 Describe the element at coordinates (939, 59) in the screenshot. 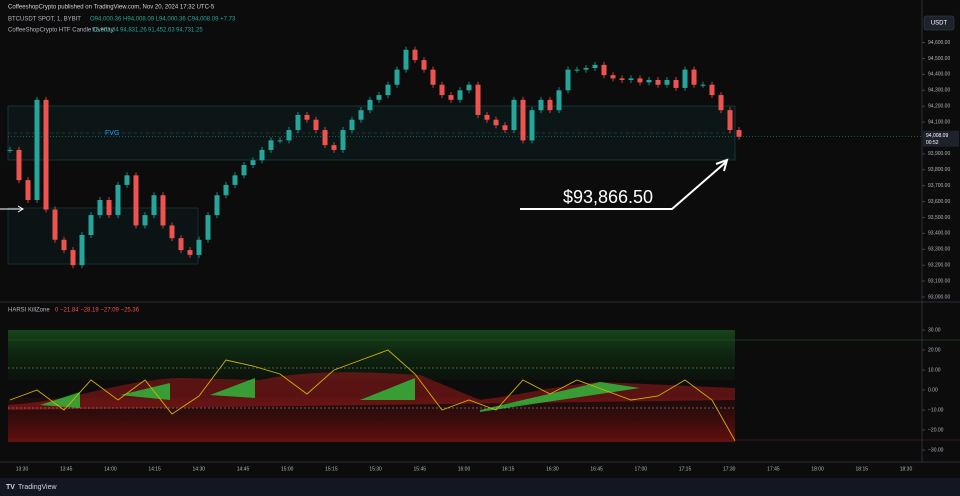

I see `price-tick-label: 94,500.00` at that location.